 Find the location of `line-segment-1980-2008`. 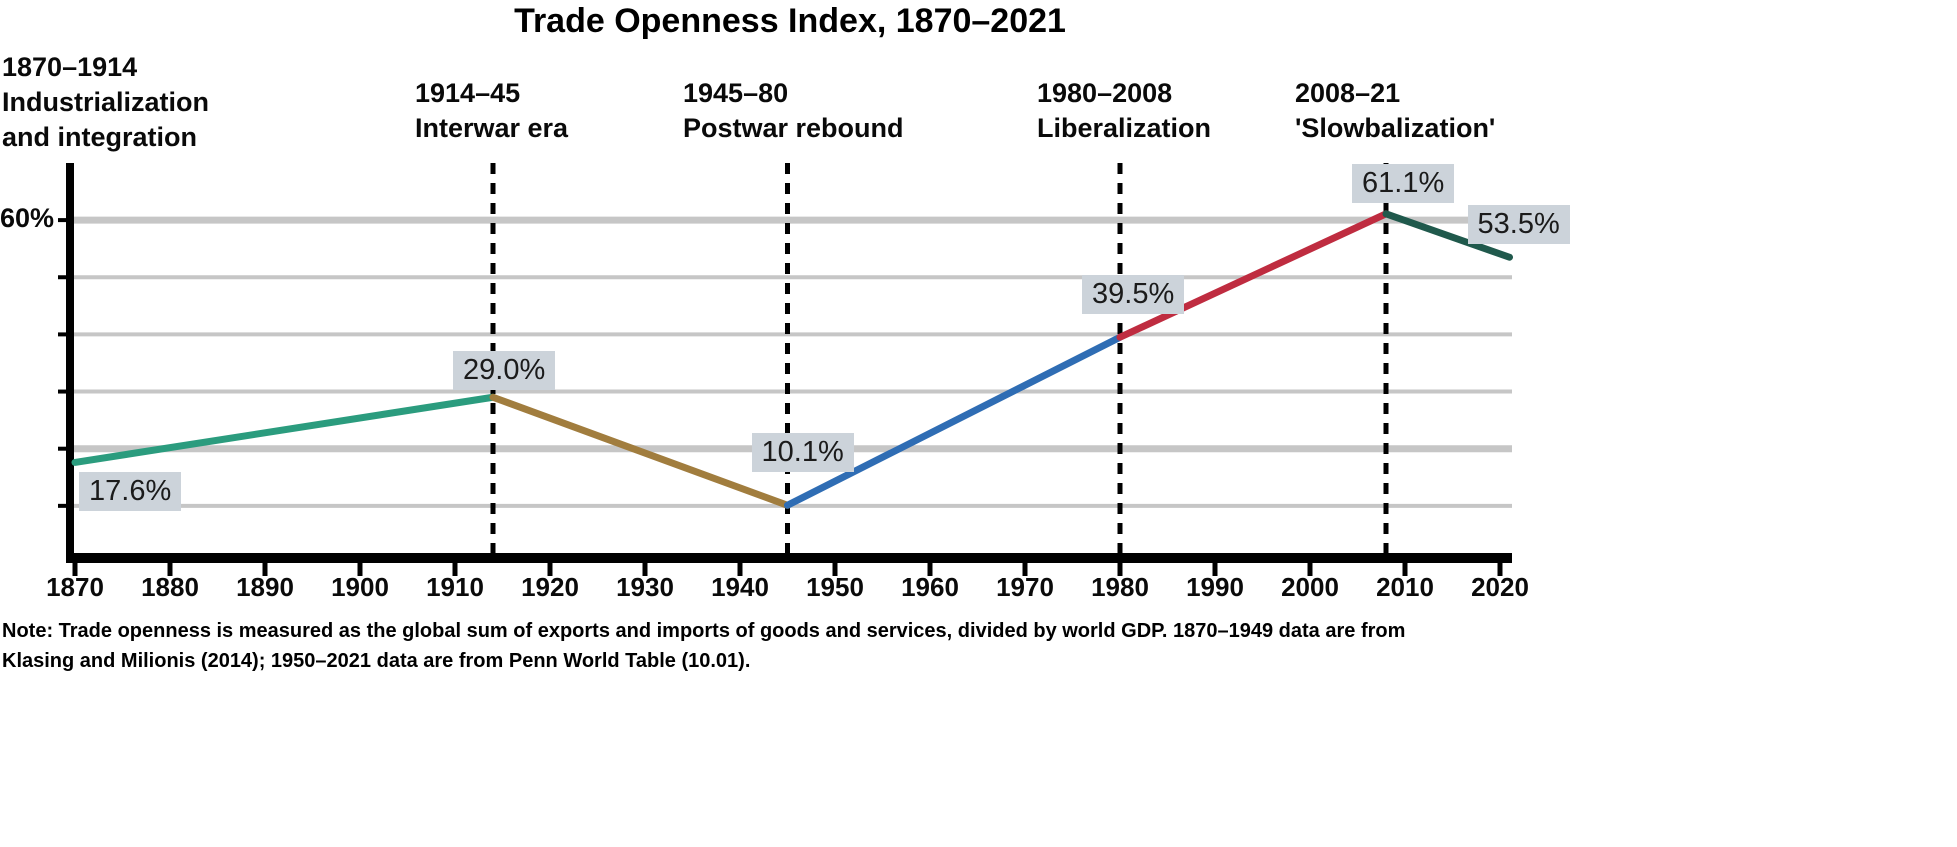

line-segment-1980-2008 is located at coordinates (1253, 275).